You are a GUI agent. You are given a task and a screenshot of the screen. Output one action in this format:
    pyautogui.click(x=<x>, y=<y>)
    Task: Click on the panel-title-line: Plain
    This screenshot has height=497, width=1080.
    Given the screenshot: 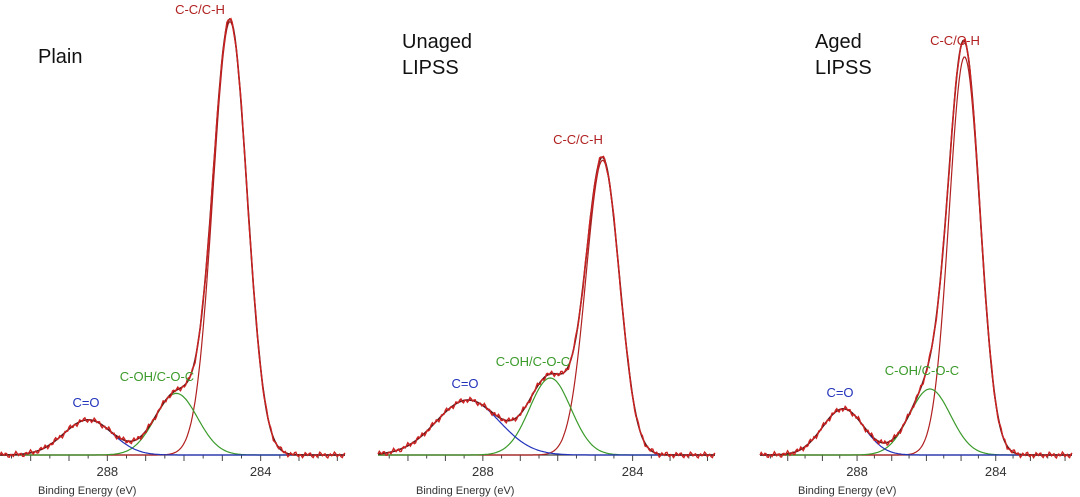 What is the action you would take?
    pyautogui.click(x=60, y=57)
    